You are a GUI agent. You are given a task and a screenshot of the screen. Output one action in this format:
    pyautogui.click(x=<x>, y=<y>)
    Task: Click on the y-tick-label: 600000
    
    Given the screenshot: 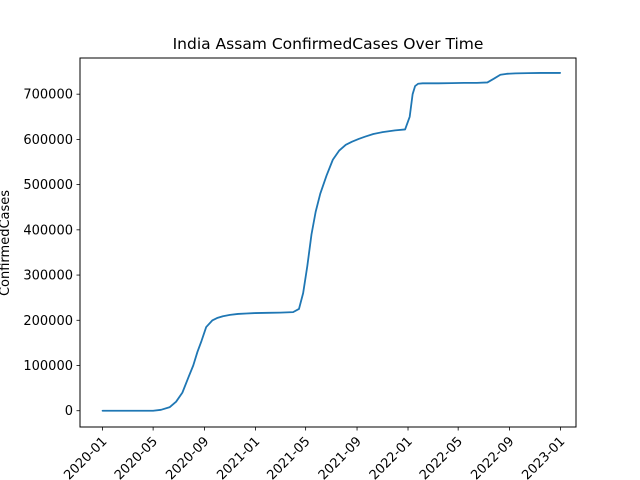 What is the action you would take?
    pyautogui.click(x=48, y=140)
    